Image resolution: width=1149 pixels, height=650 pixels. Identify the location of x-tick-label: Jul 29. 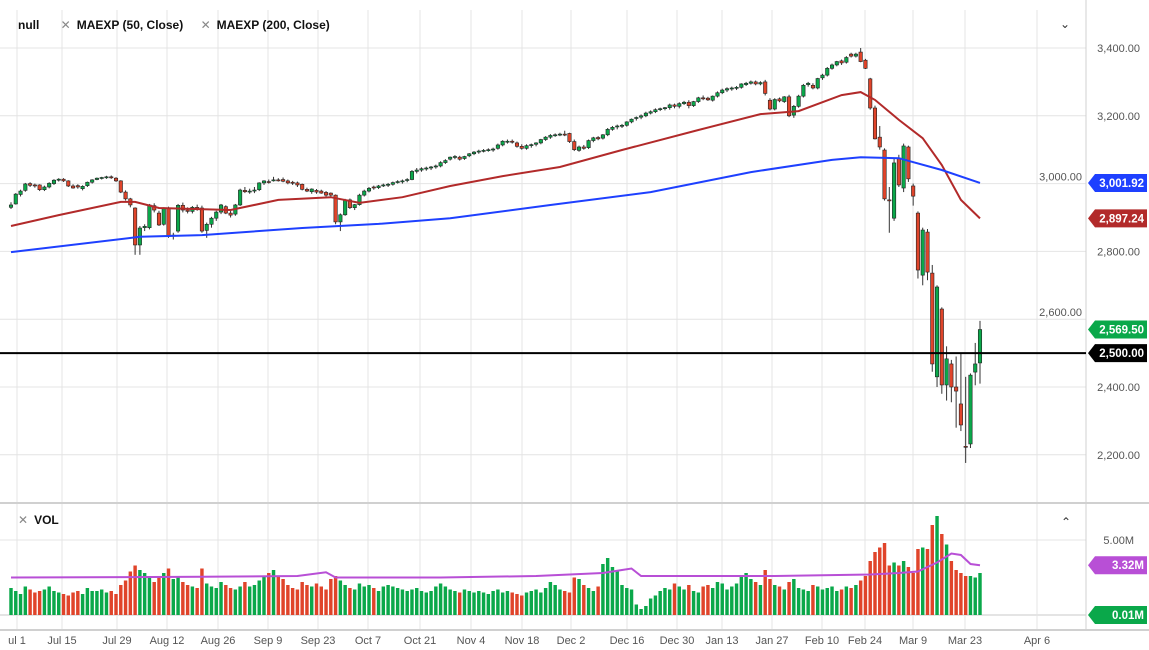
(116, 641).